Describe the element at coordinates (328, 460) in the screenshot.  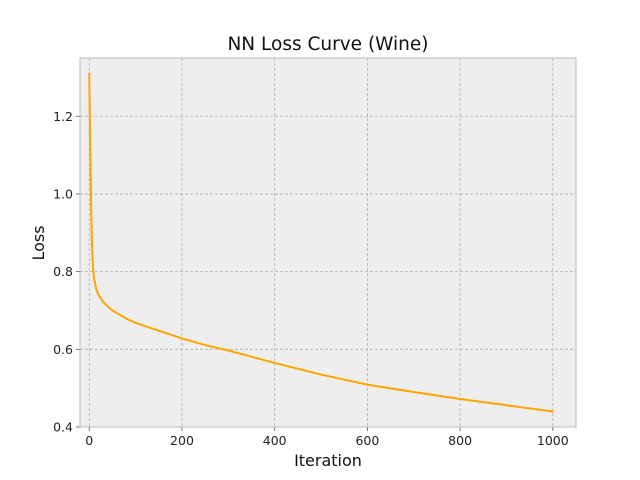
I see `x-axis-title: Iteration` at that location.